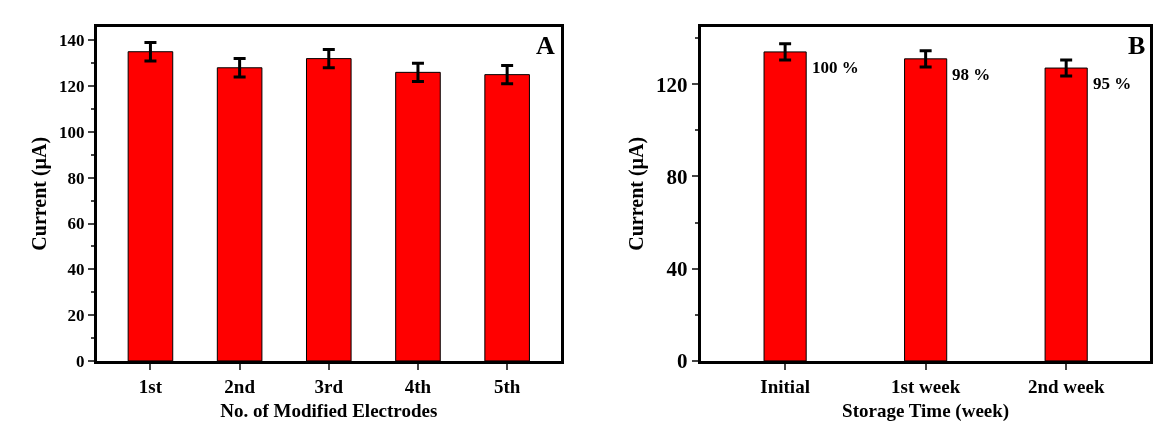  I want to click on y-tick-label: 60, so click(76, 224).